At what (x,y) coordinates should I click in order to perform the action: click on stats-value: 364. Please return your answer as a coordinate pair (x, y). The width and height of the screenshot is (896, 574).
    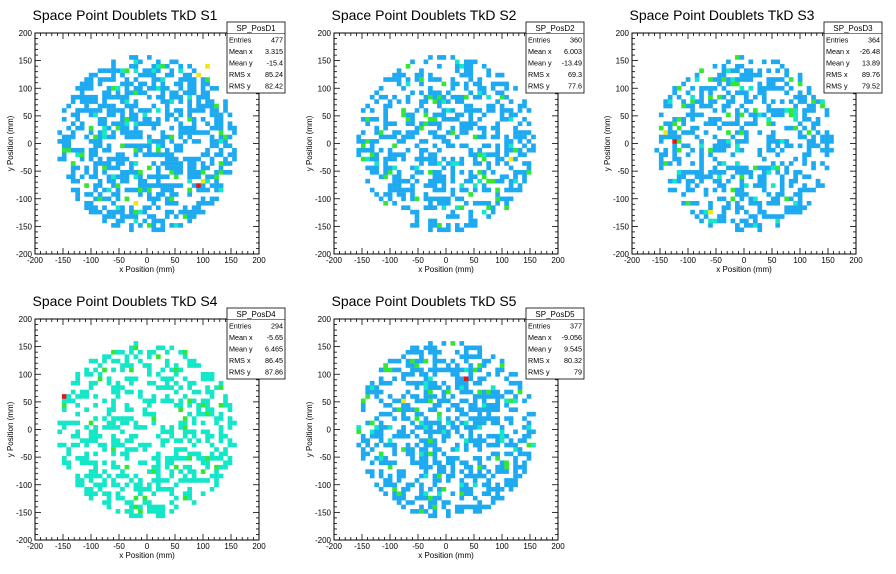
    Looking at the image, I should click on (874, 40).